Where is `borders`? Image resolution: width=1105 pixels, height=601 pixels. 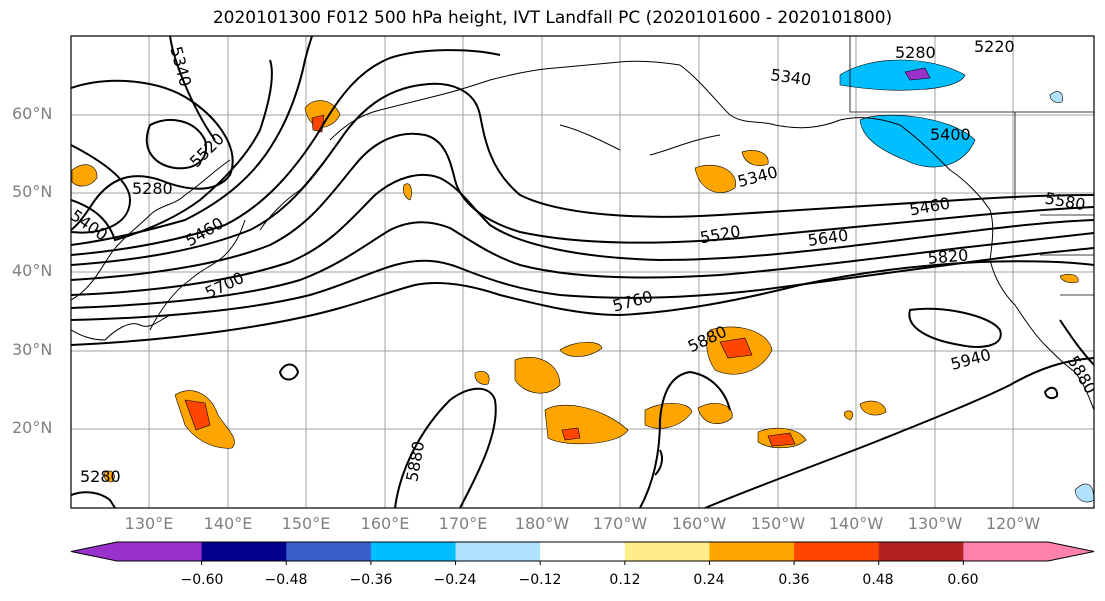
borders is located at coordinates (971, 166).